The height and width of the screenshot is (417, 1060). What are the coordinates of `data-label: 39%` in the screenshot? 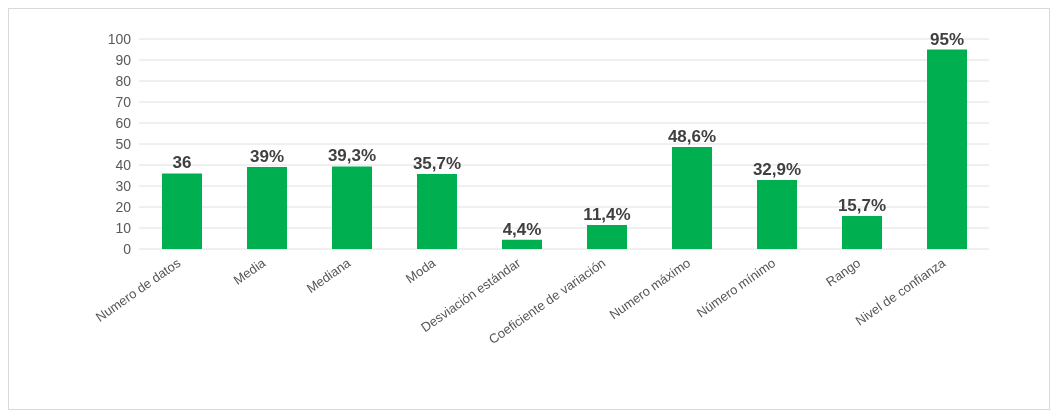 It's located at (267, 157).